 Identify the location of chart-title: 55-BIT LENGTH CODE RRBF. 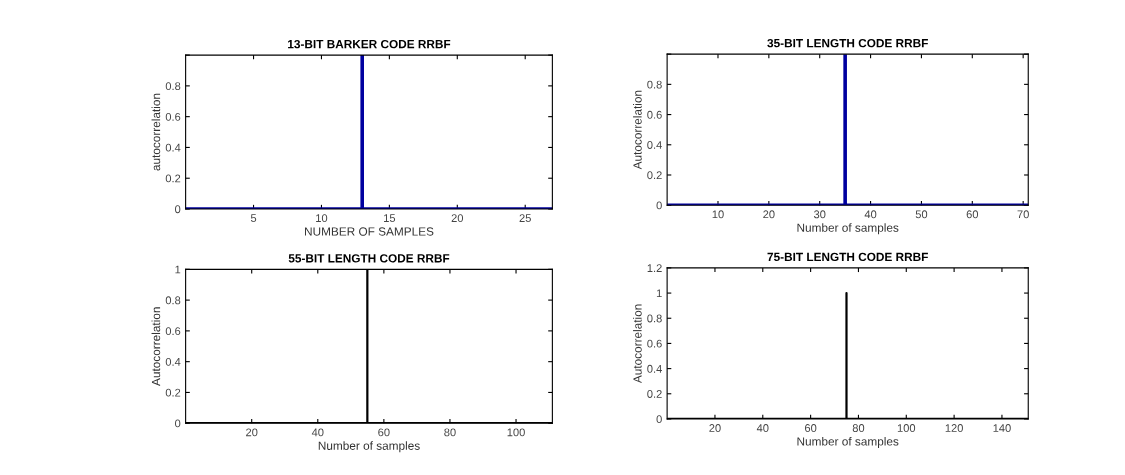
(369, 258).